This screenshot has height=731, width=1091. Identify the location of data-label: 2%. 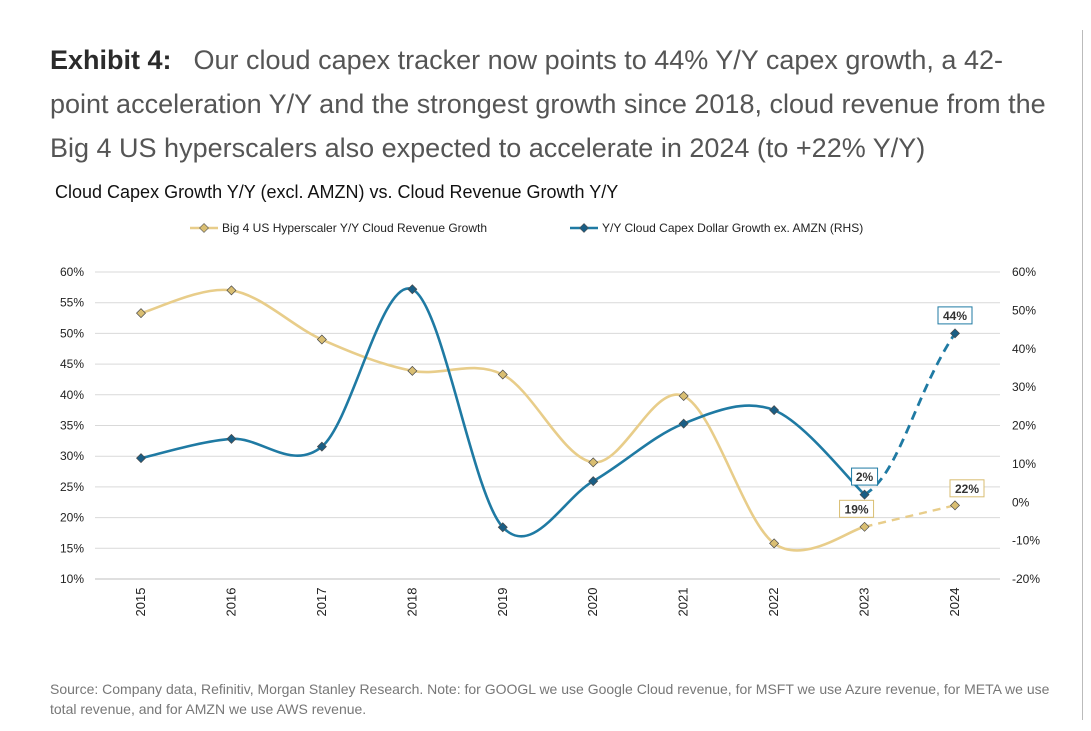
(865, 477).